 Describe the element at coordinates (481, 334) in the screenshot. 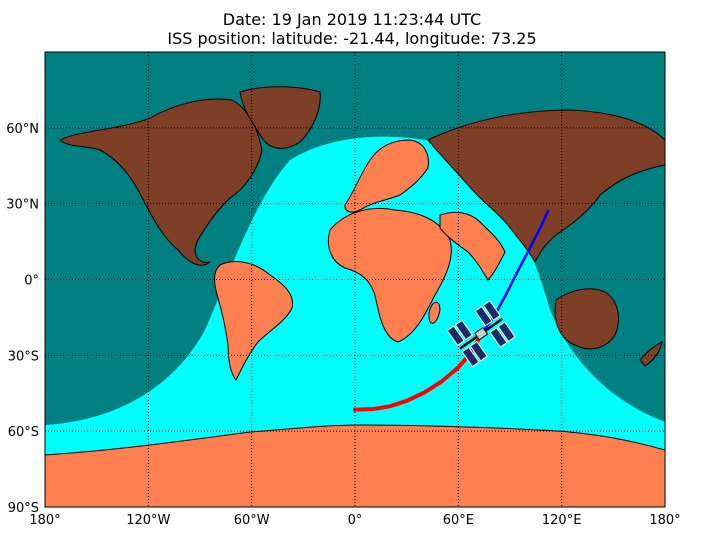

I see `iss-station-icon` at that location.